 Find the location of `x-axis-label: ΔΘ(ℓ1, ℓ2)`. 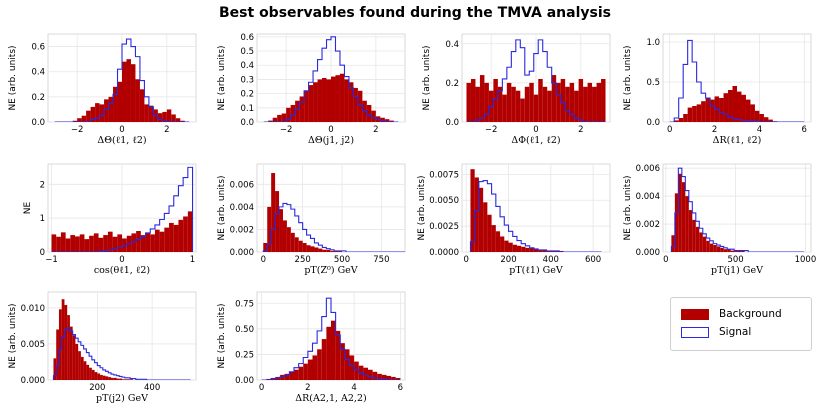

x-axis-label: ΔΘ(ℓ1, ℓ2) is located at coordinates (121, 140).